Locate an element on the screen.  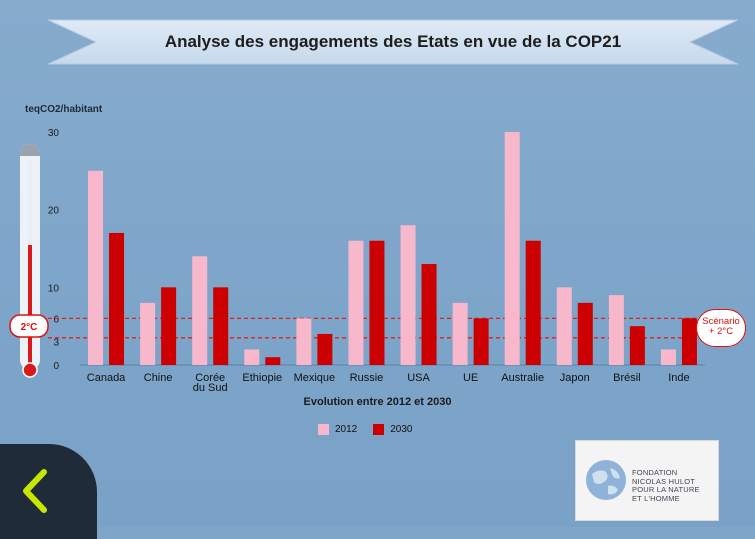
x-tick-label: Brésil is located at coordinates (627, 378).